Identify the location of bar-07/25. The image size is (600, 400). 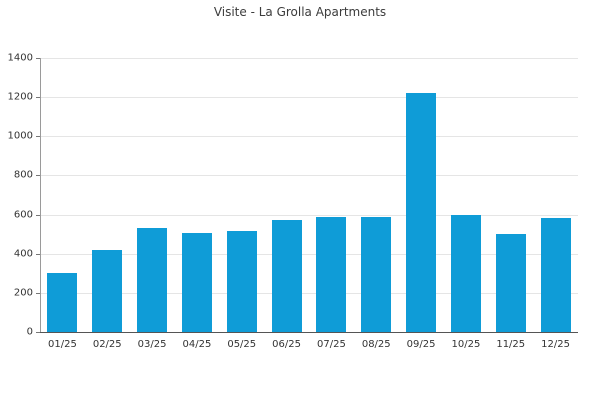
(331, 274).